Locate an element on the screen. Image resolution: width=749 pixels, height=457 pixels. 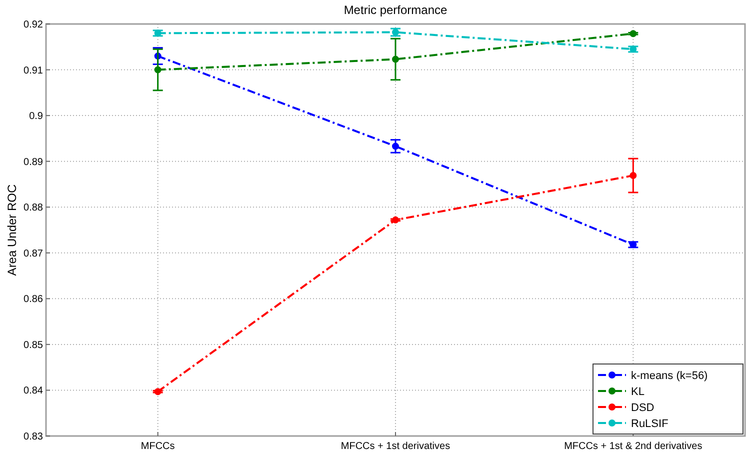
y-tick-label: 0.92 is located at coordinates (34, 25).